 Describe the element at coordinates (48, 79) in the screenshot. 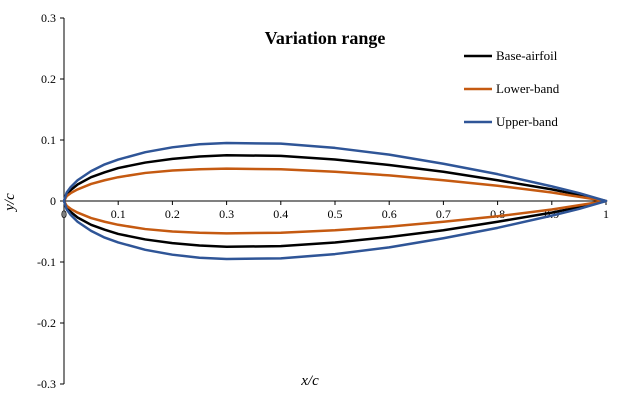

I see `y-tick-label: 0.2` at that location.